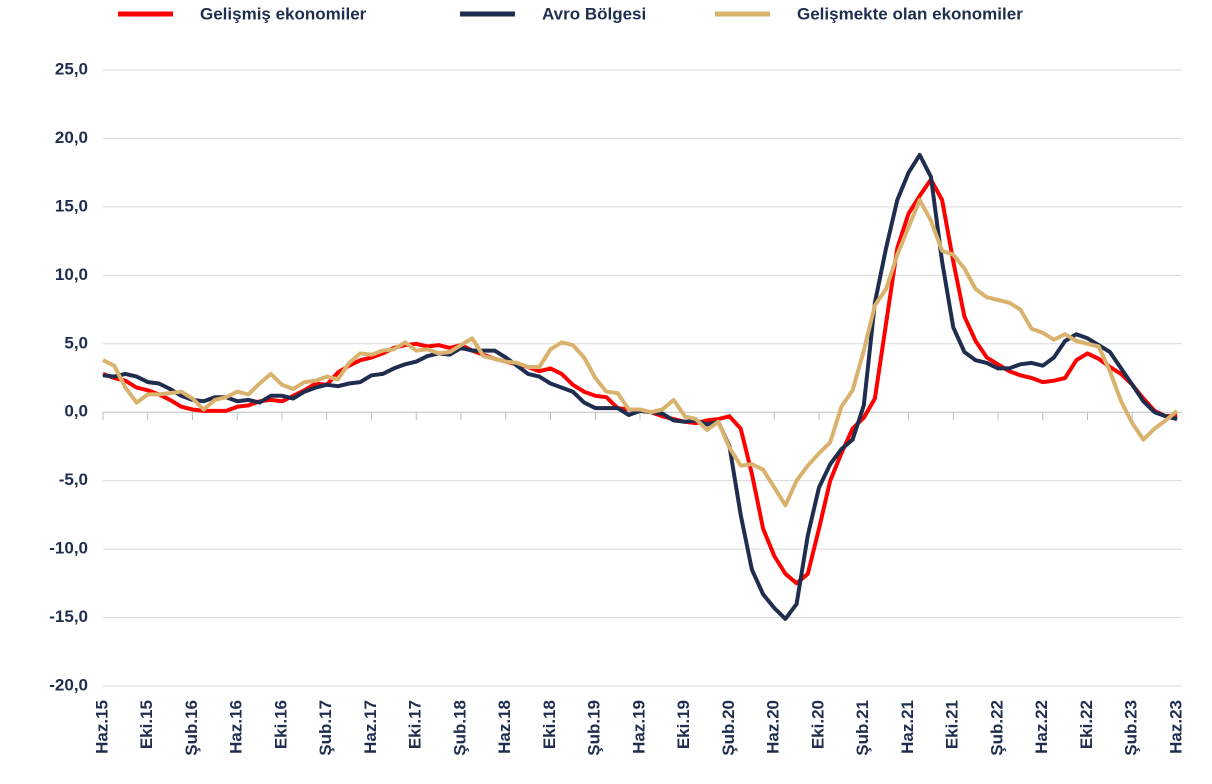  I want to click on x-tick-label: Eki.21, so click(952, 724).